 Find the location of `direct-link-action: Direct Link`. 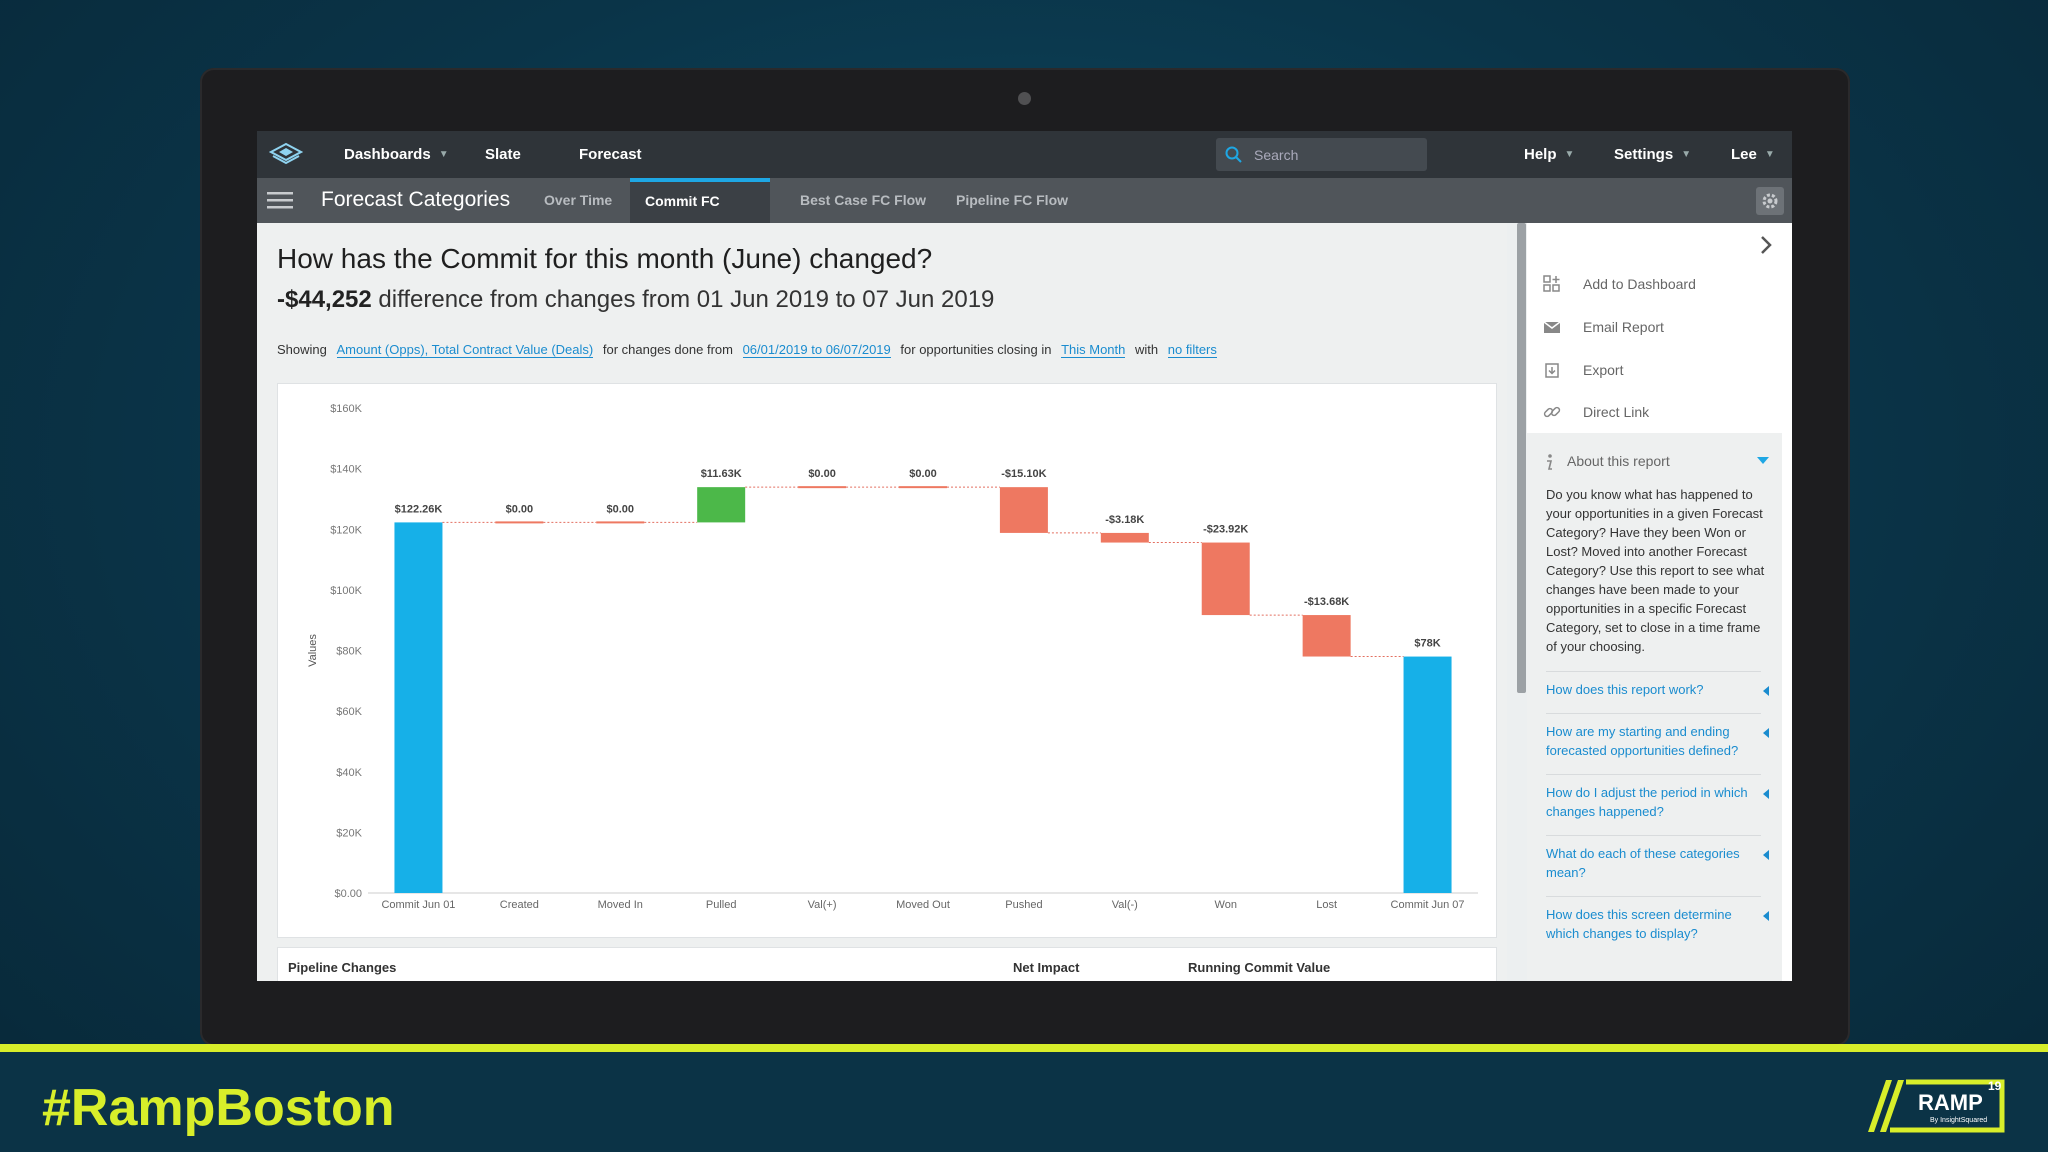

direct-link-action: Direct Link is located at coordinates (1596, 412).